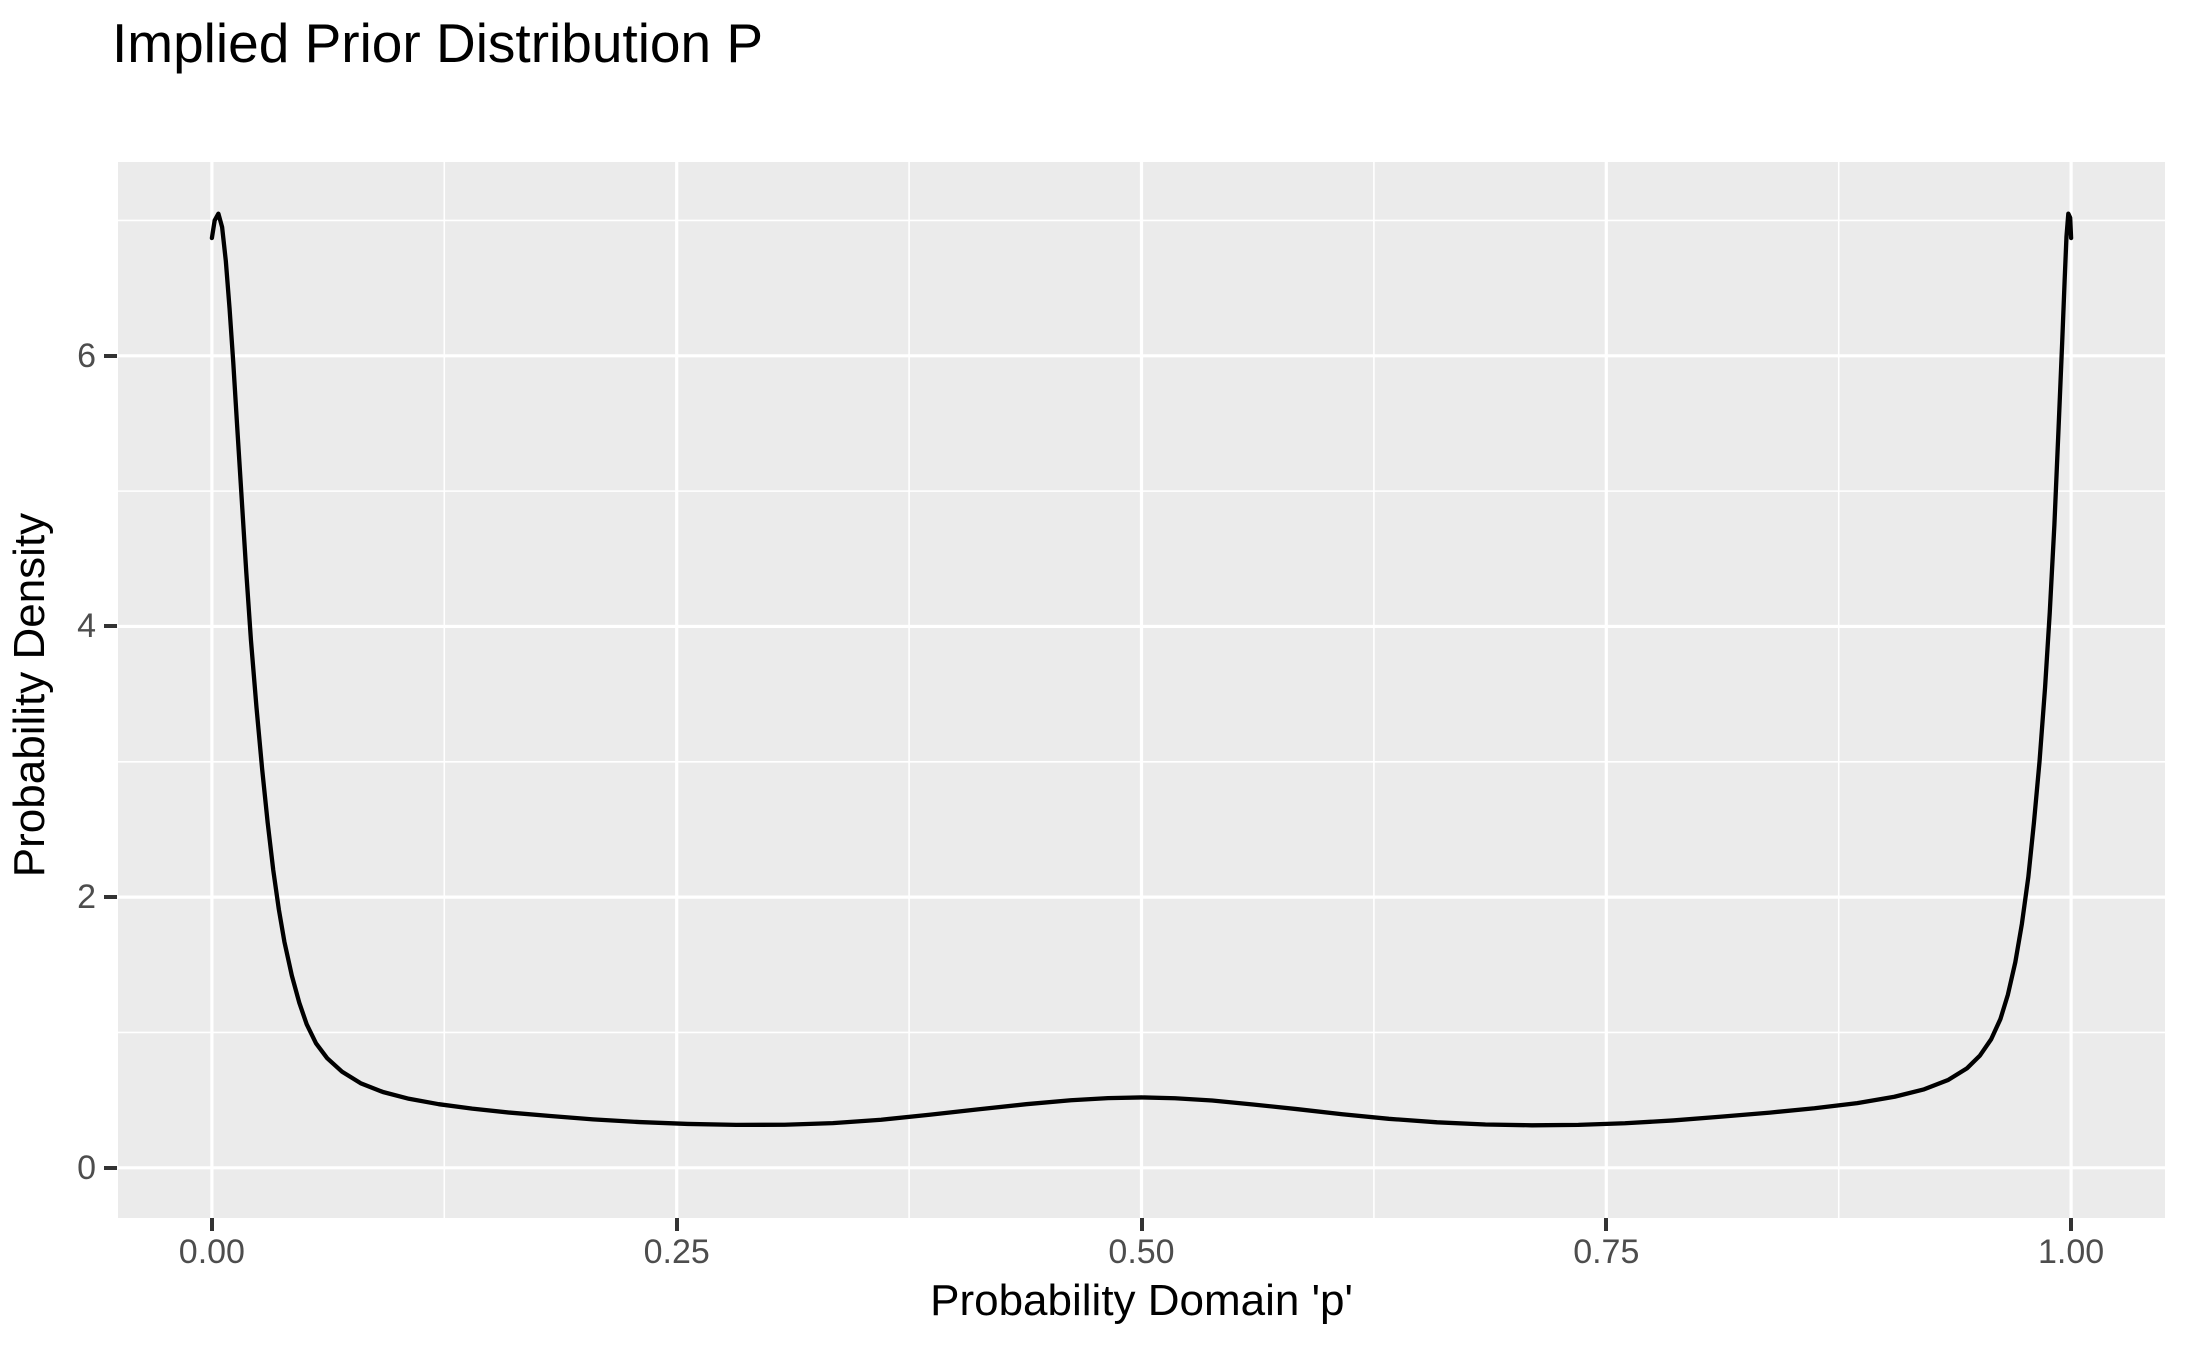 The image size is (2187, 1350). Describe the element at coordinates (86, 355) in the screenshot. I see `y-tick-label: 6` at that location.